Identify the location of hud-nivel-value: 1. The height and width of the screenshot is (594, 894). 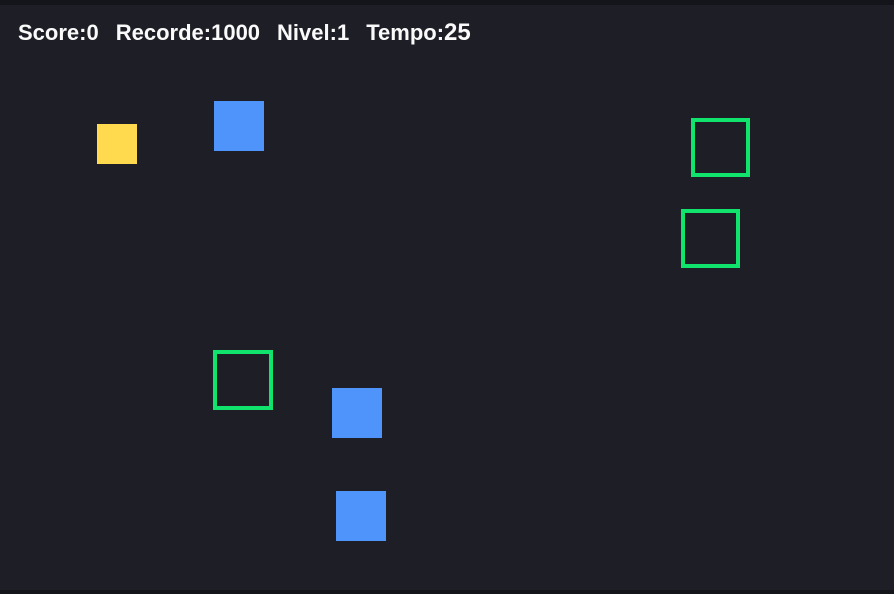
(343, 32).